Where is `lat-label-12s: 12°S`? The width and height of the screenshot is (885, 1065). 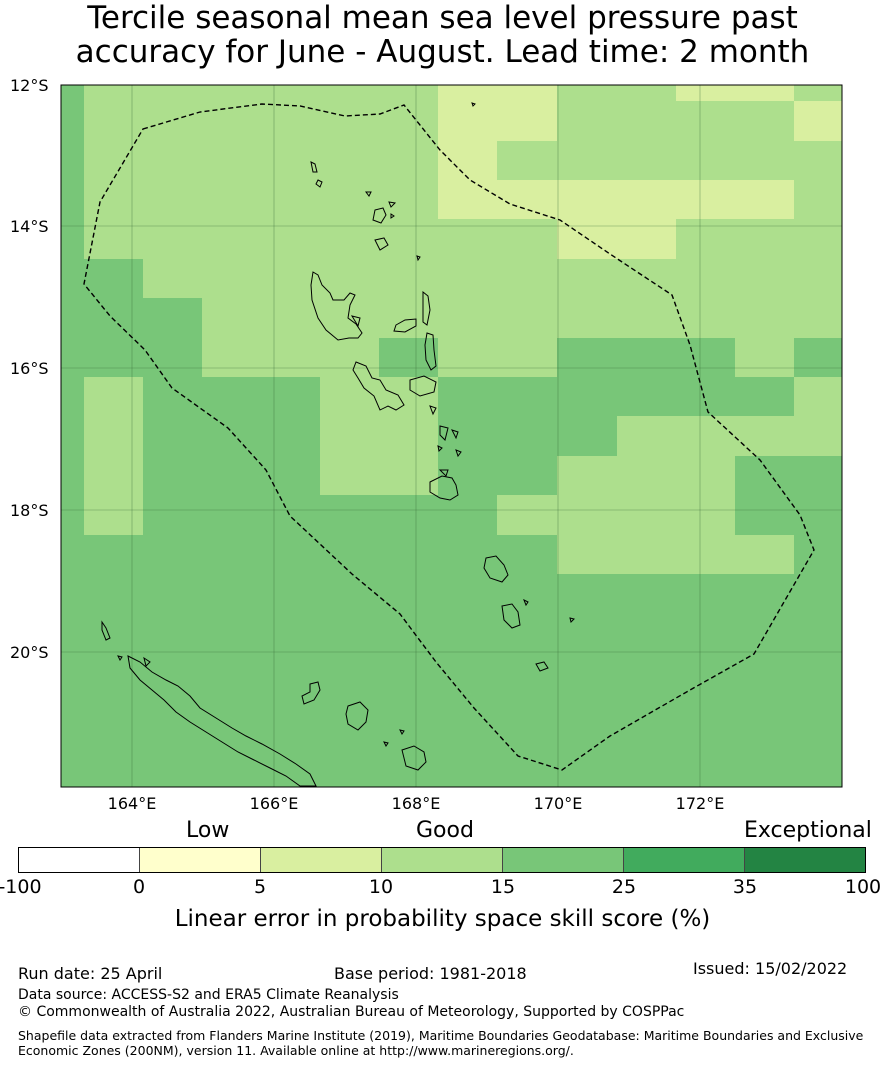 lat-label-12s: 12°S is located at coordinates (29, 85).